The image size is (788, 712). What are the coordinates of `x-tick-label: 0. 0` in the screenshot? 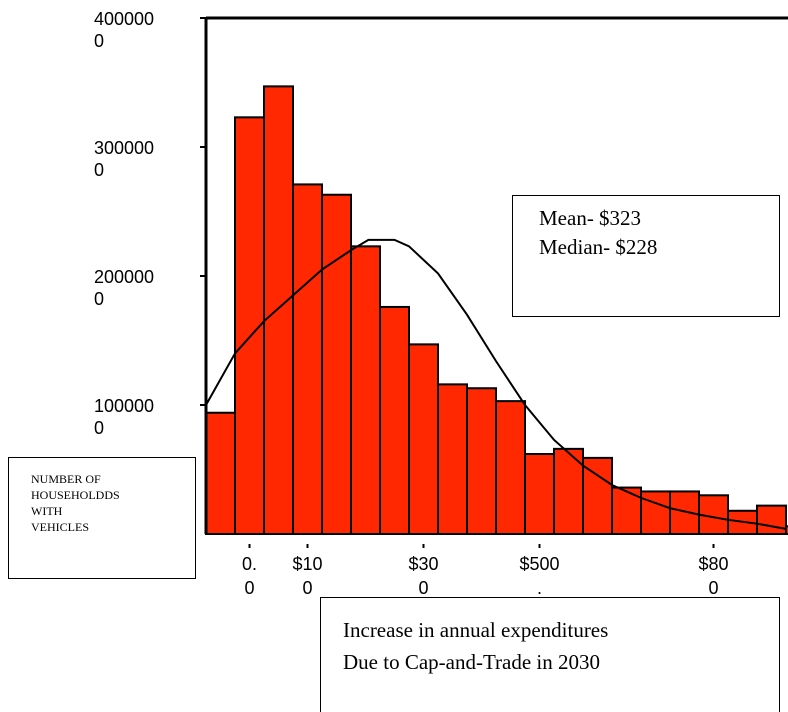 It's located at (249, 576).